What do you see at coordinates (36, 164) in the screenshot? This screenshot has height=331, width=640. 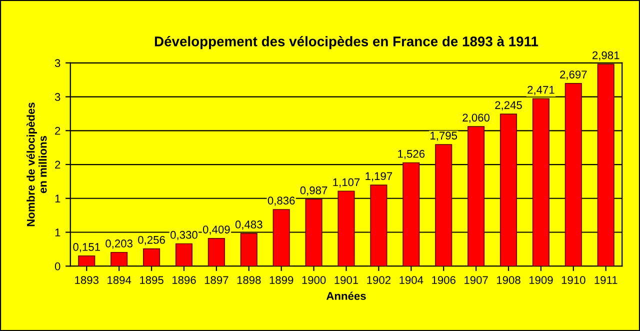 I see `y-axis-title: Nombre de vélocipèdes en millions` at bounding box center [36, 164].